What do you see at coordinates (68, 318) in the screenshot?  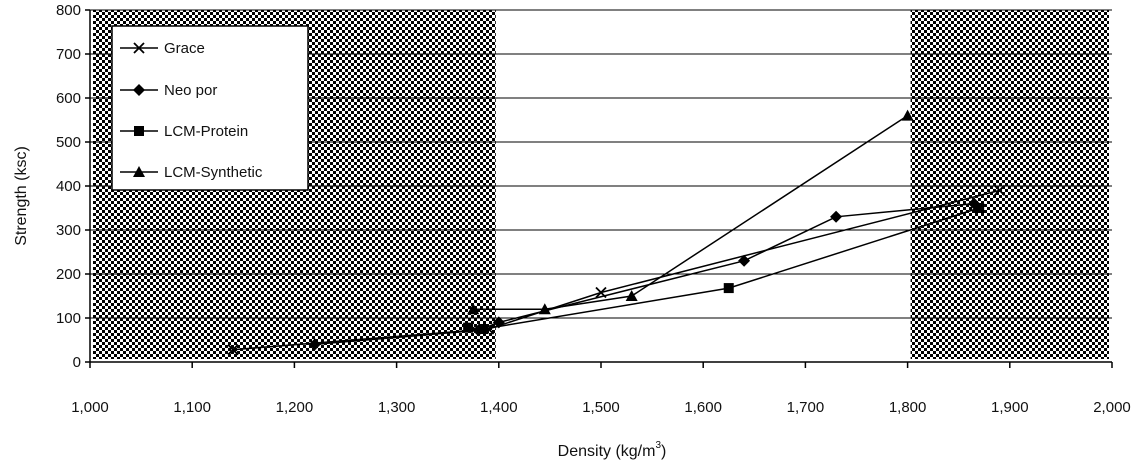 I see `y-tick-label: 100` at bounding box center [68, 318].